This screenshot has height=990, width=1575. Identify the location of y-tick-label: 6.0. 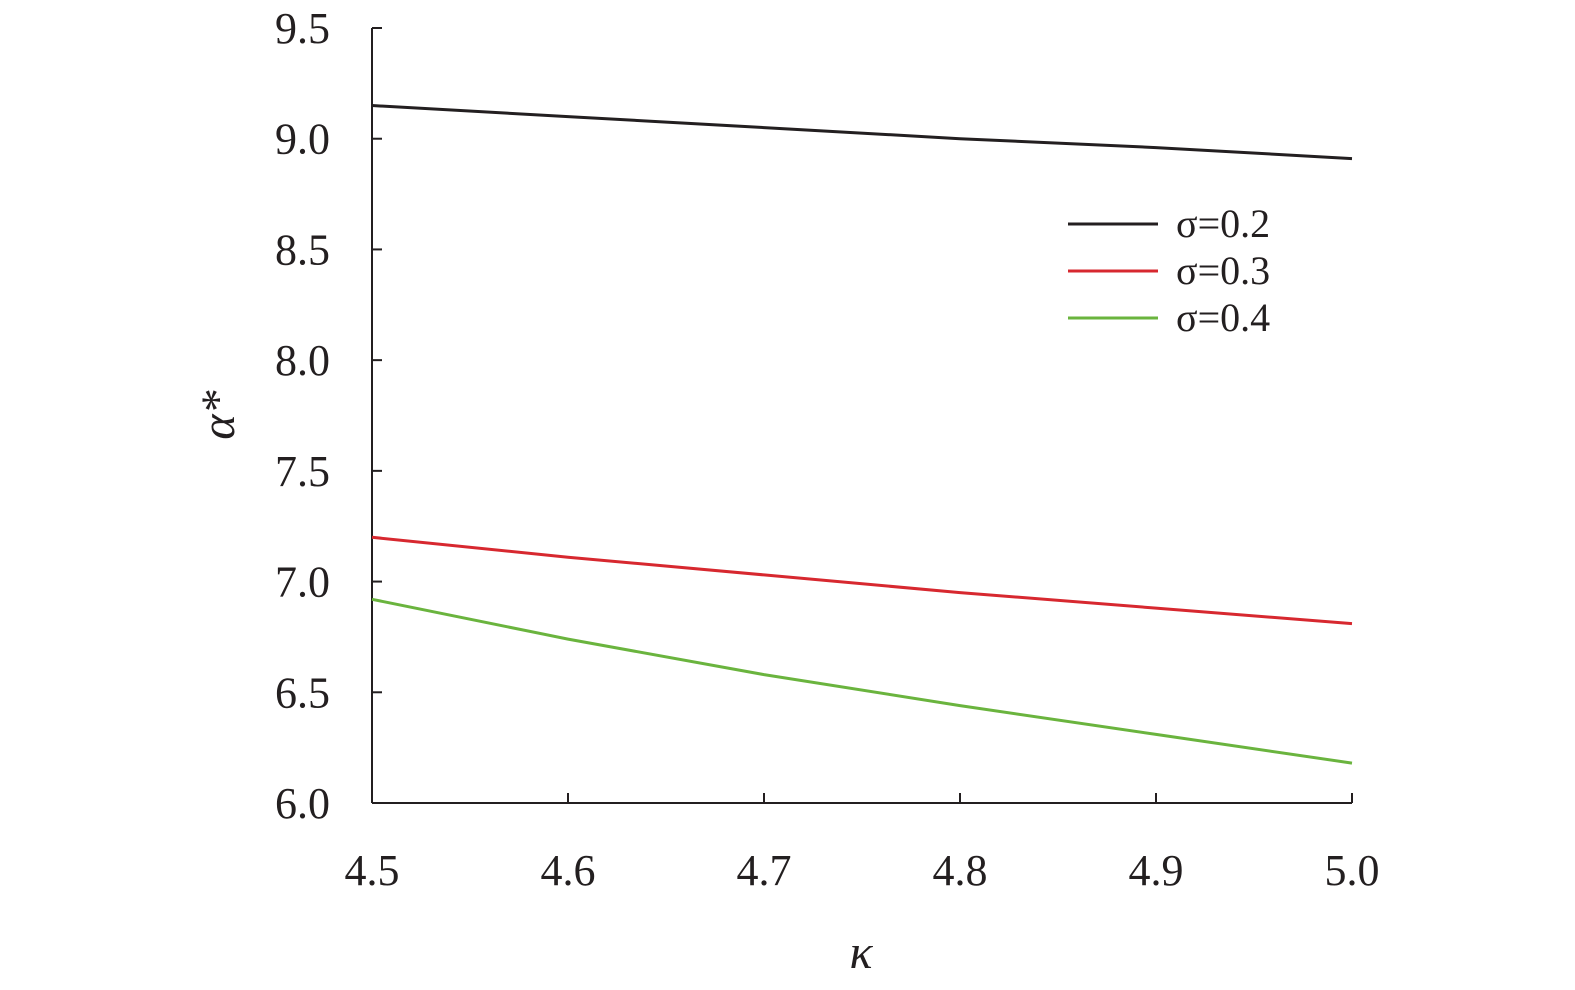
(302, 803).